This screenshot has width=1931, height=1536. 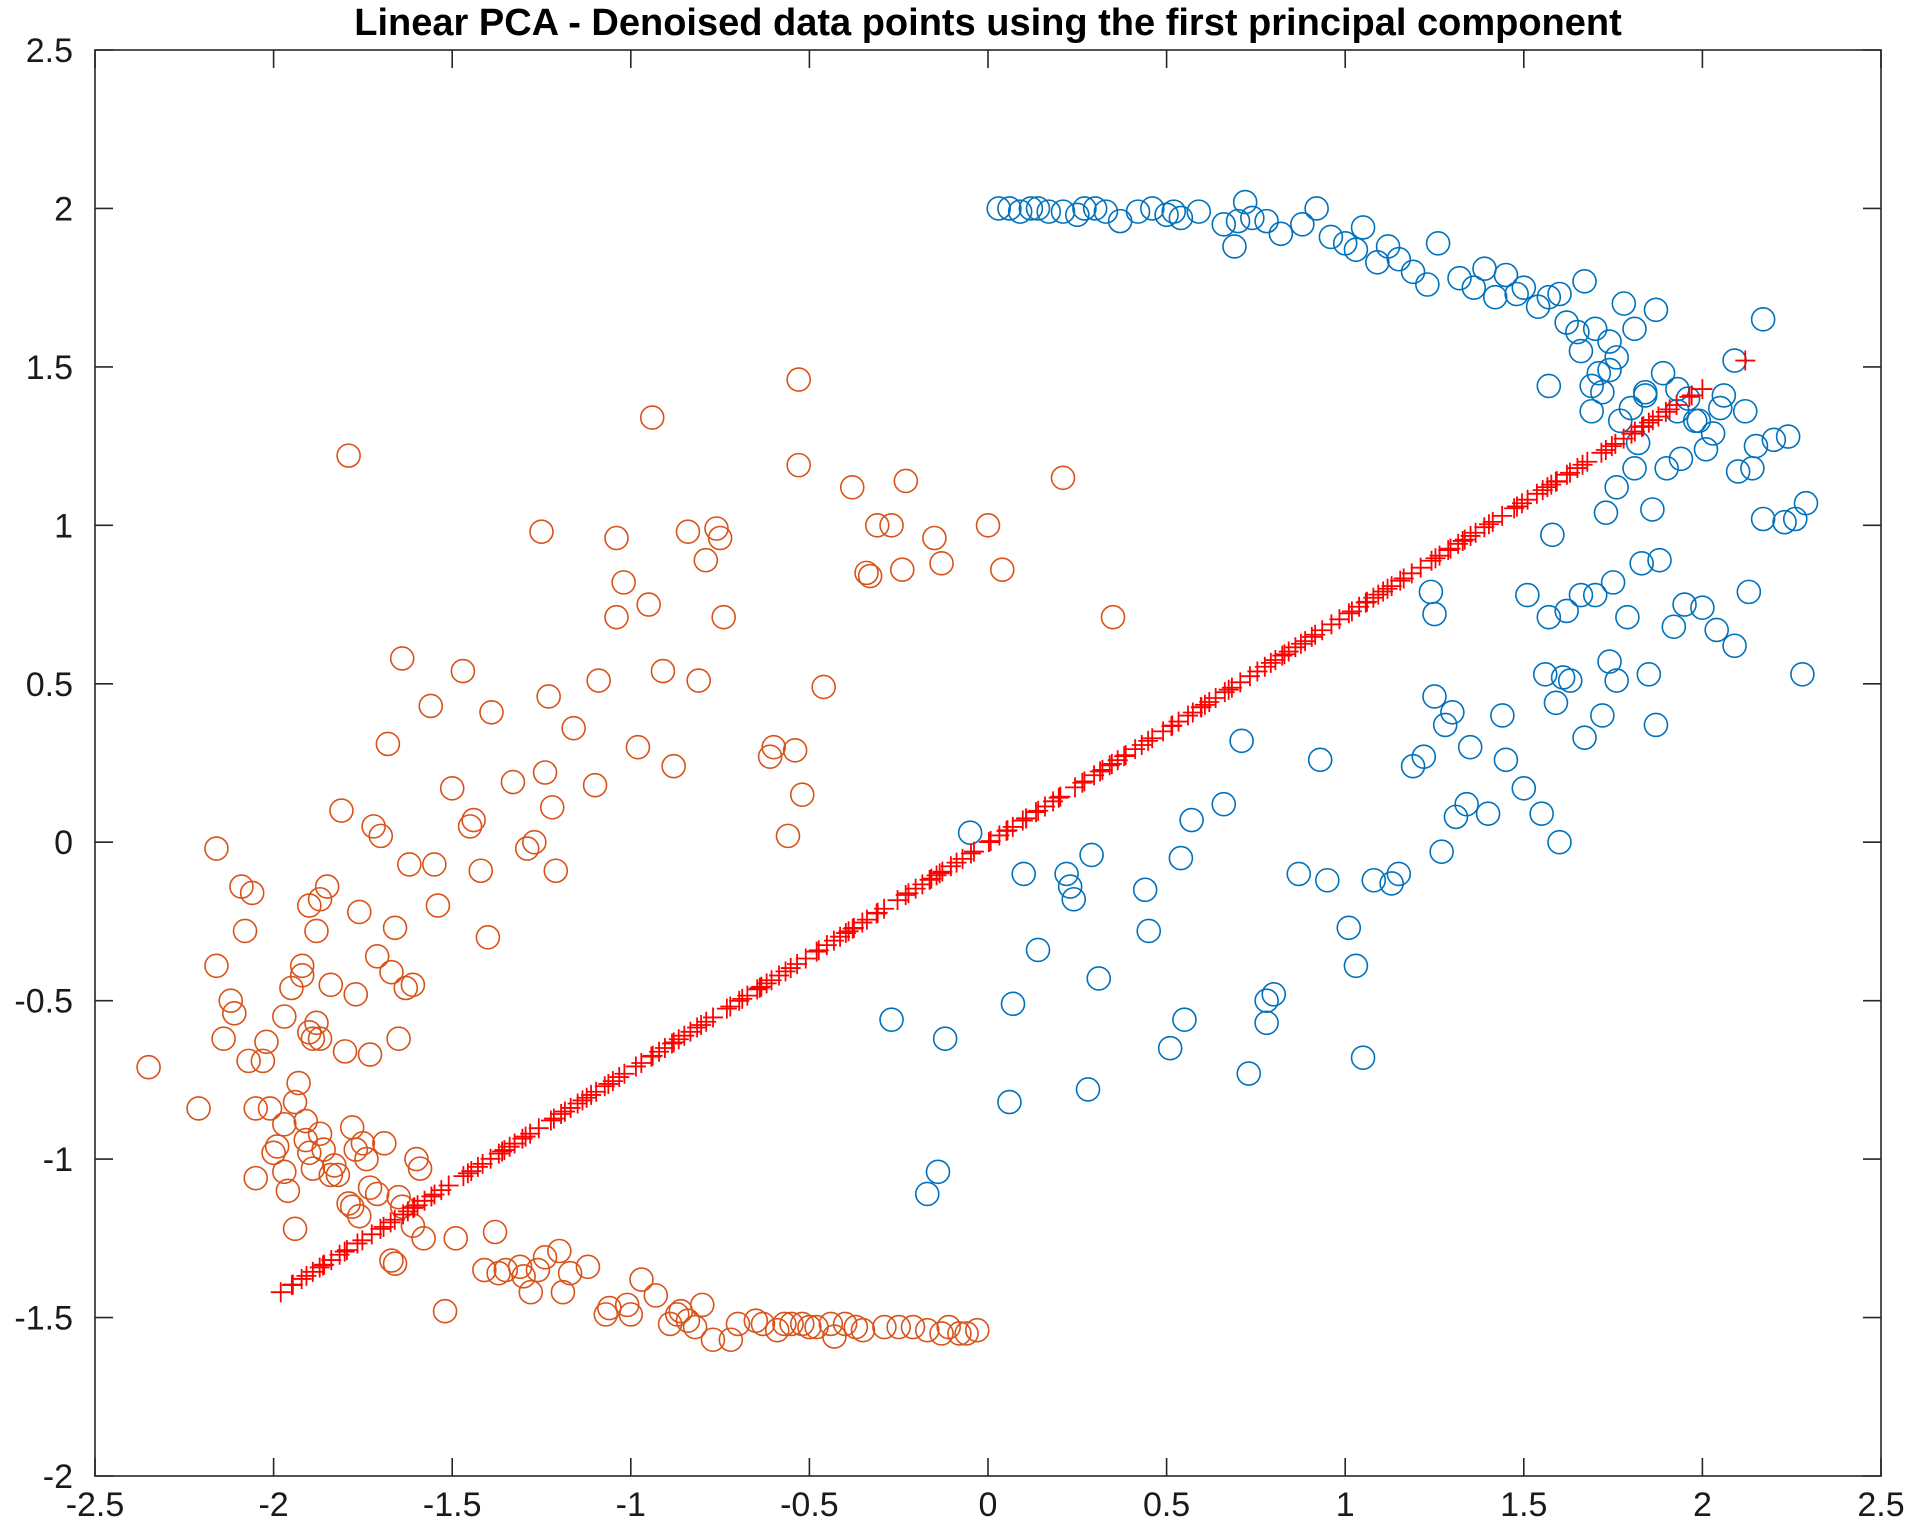 I want to click on y-tick-label: 2.5, so click(x=49, y=51).